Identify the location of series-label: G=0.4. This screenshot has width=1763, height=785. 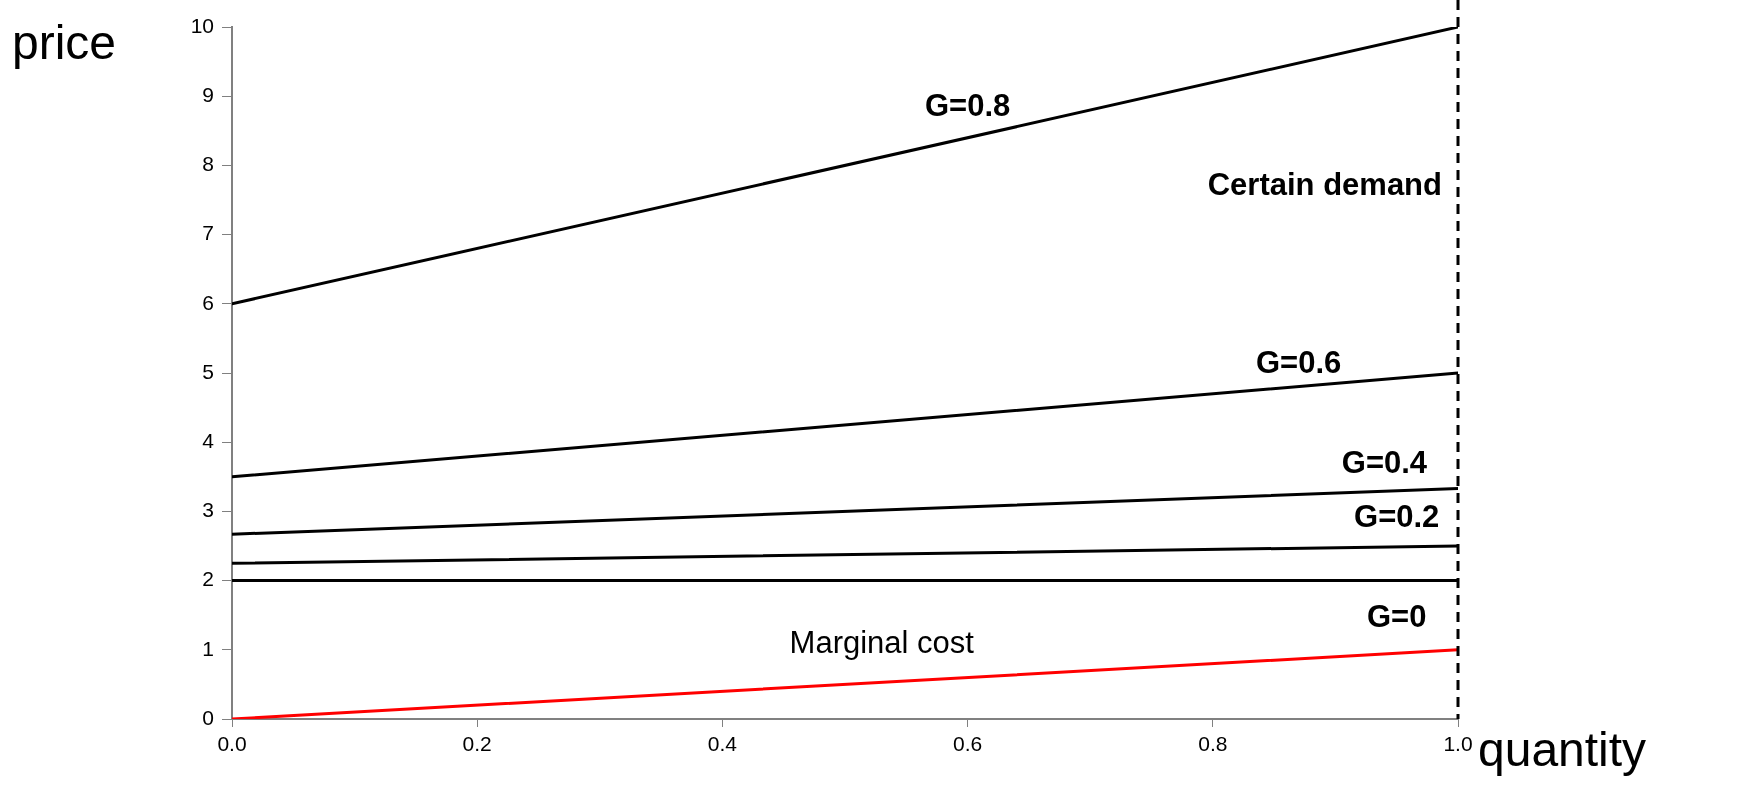
(1384, 462).